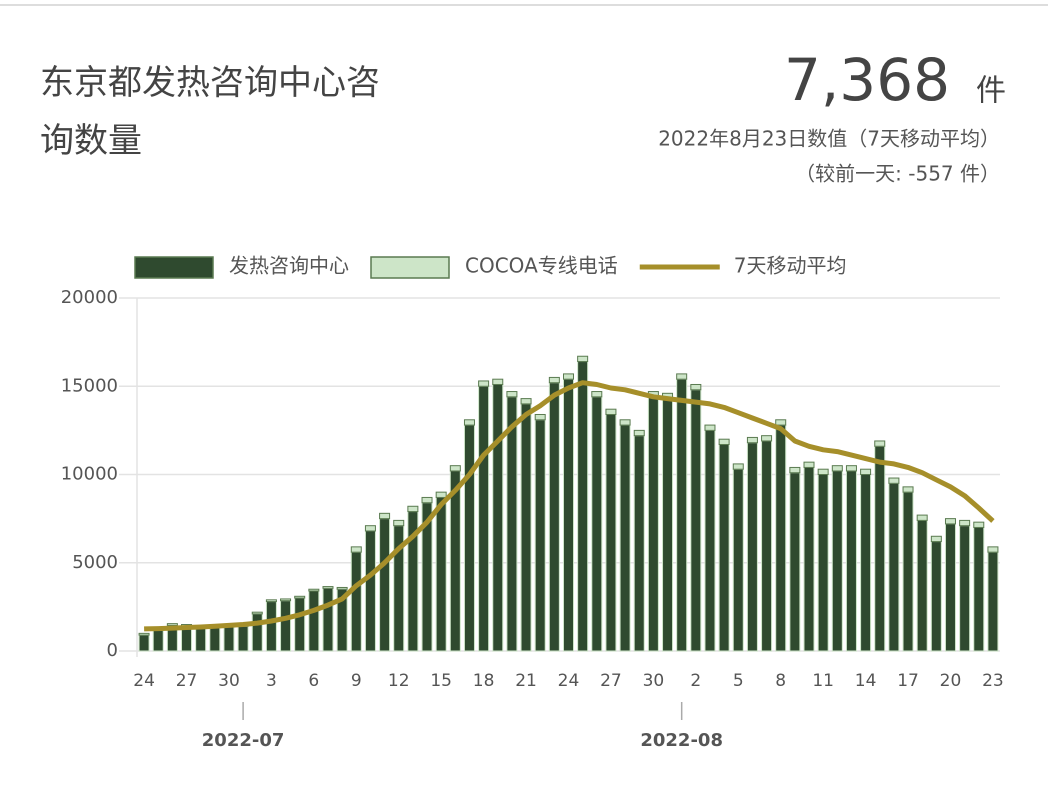 The width and height of the screenshot is (1048, 812). I want to click on legend-label: 发热咨询中心, so click(289, 266).